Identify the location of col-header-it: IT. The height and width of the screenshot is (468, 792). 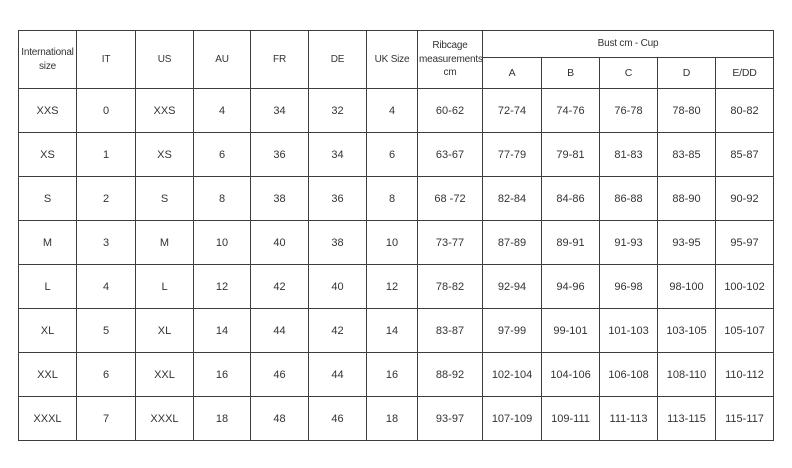
(106, 59).